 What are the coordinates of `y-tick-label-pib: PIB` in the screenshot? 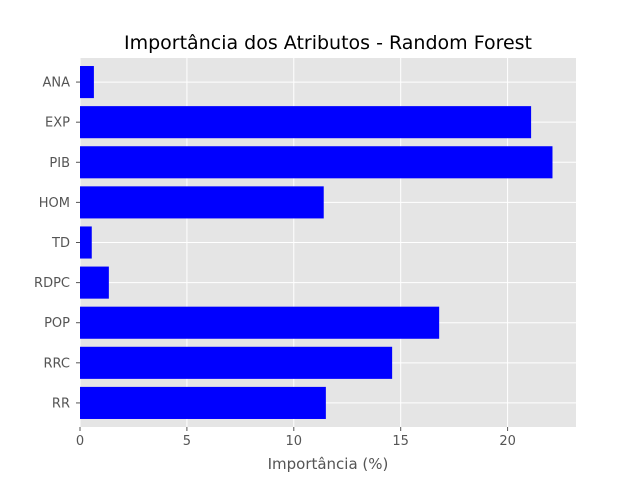 It's located at (59, 163).